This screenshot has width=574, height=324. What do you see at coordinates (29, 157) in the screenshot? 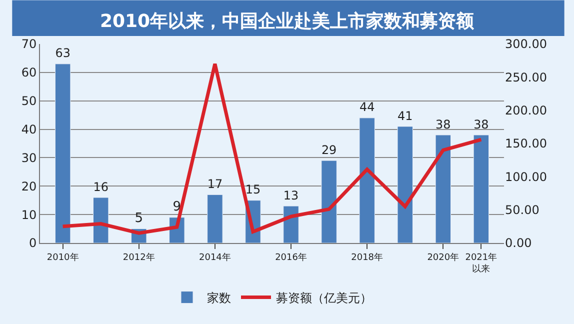
I see `y-tick-label: 30` at bounding box center [29, 157].